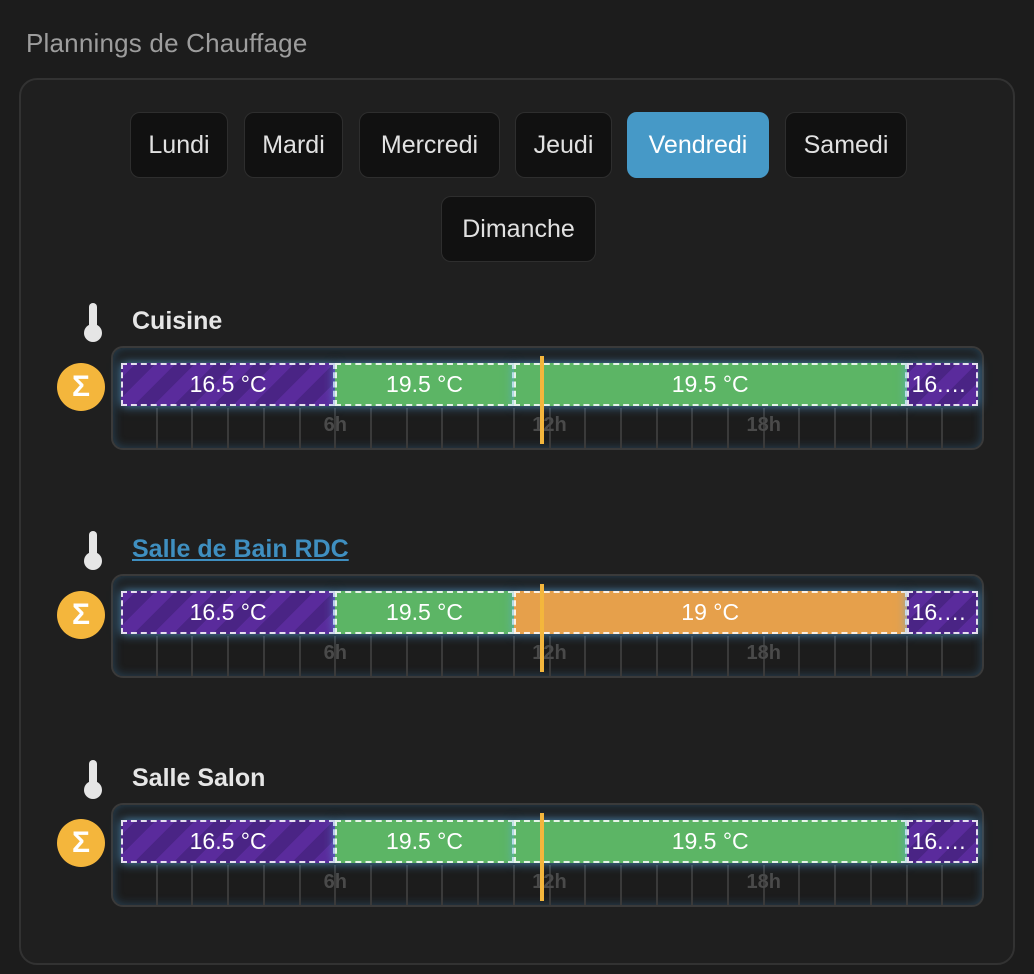 The image size is (1034, 974). What do you see at coordinates (698, 145) in the screenshot?
I see `day-tab-vendredi: Vendredi` at bounding box center [698, 145].